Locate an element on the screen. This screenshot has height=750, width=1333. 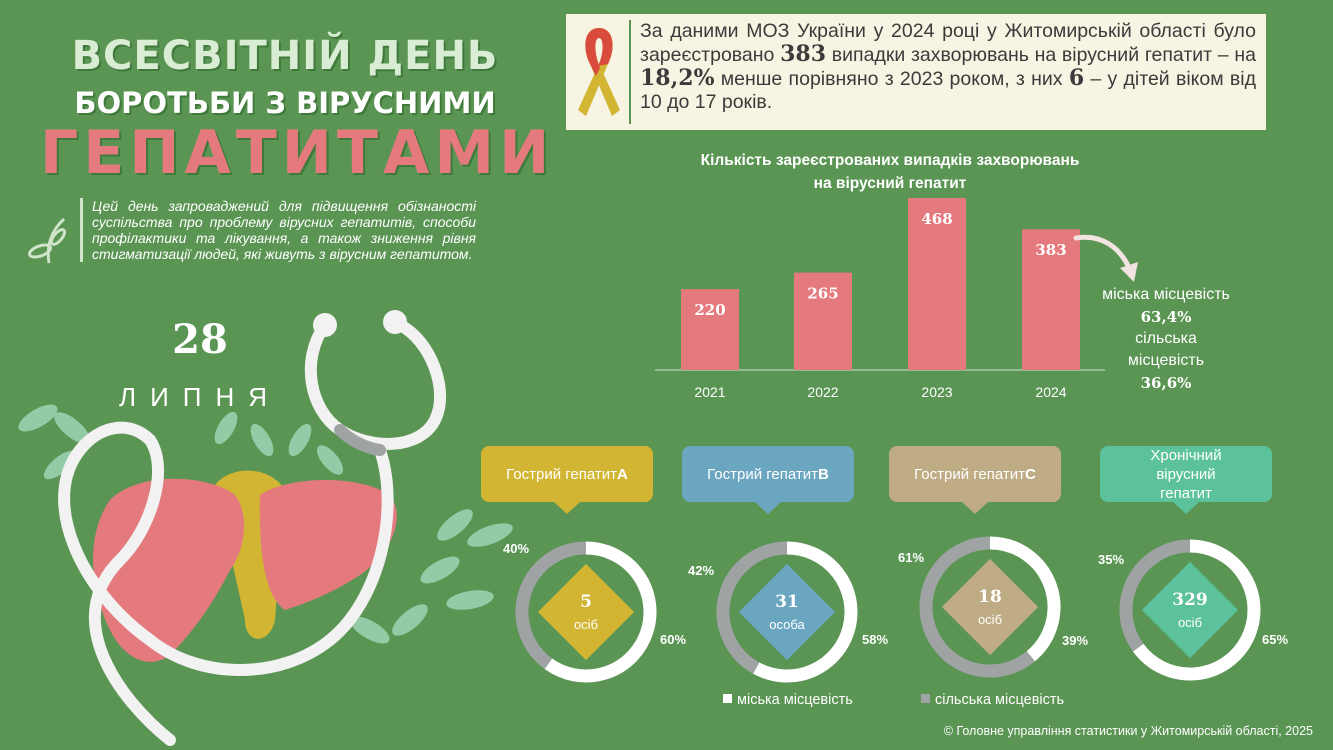
donut-center-value: 329 is located at coordinates (1190, 600).